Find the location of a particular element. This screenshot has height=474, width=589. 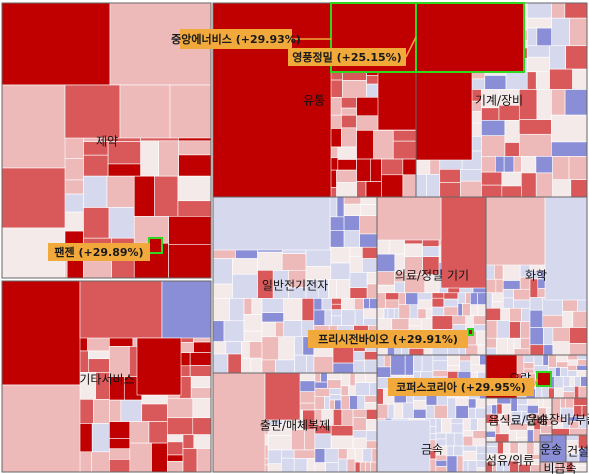

callout-label: 중앙에너비스 (+29.93%) is located at coordinates (236, 39).